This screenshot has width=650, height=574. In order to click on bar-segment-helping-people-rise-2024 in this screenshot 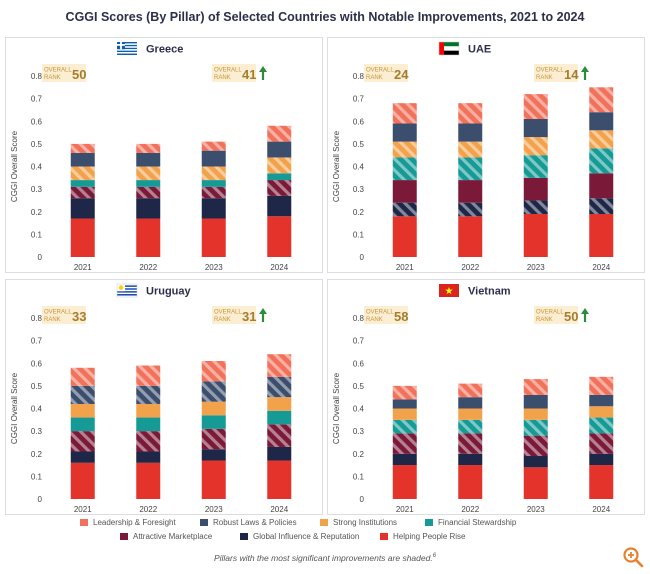, I will do `click(601, 482)`.